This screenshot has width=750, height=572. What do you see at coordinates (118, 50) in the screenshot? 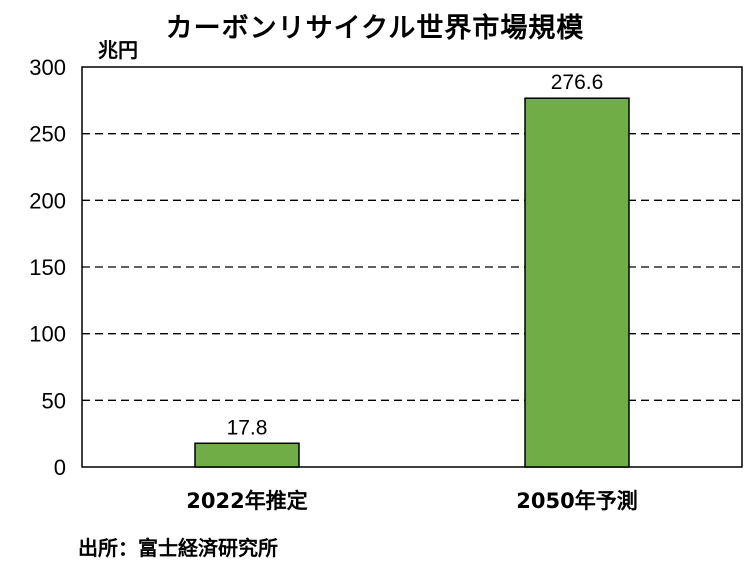
I see `y-axis-unit-label: 兆円` at bounding box center [118, 50].